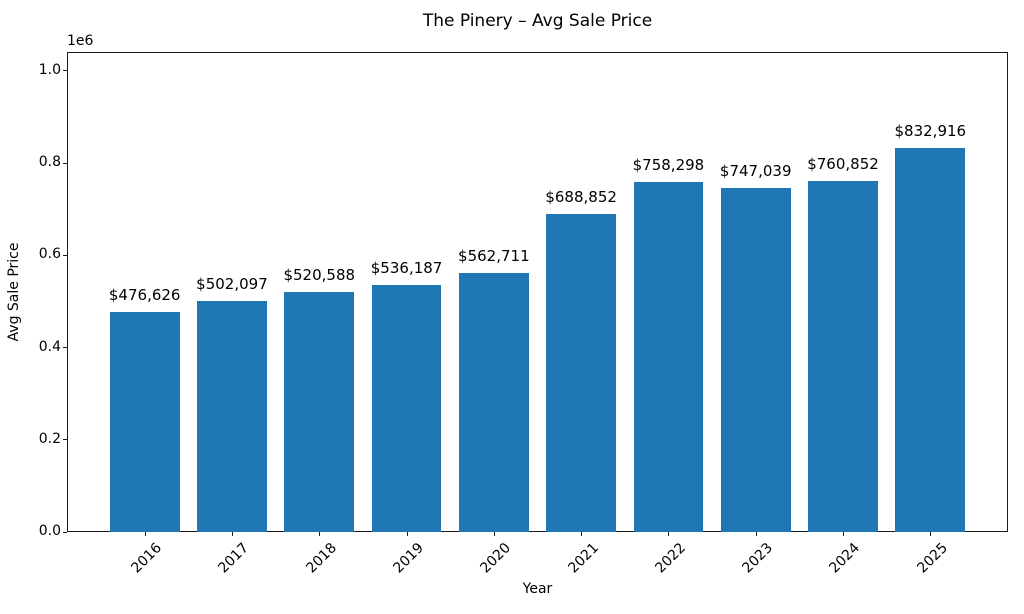 The image size is (1024, 614). What do you see at coordinates (758, 558) in the screenshot?
I see `x-tick-label: 2023` at bounding box center [758, 558].